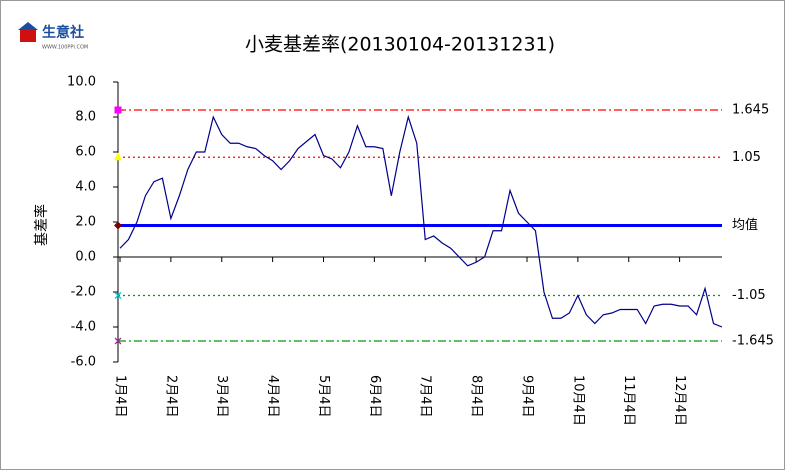 The height and width of the screenshot is (470, 785). What do you see at coordinates (85, 222) in the screenshot?
I see `y-tick-label: 2.0` at bounding box center [85, 222].